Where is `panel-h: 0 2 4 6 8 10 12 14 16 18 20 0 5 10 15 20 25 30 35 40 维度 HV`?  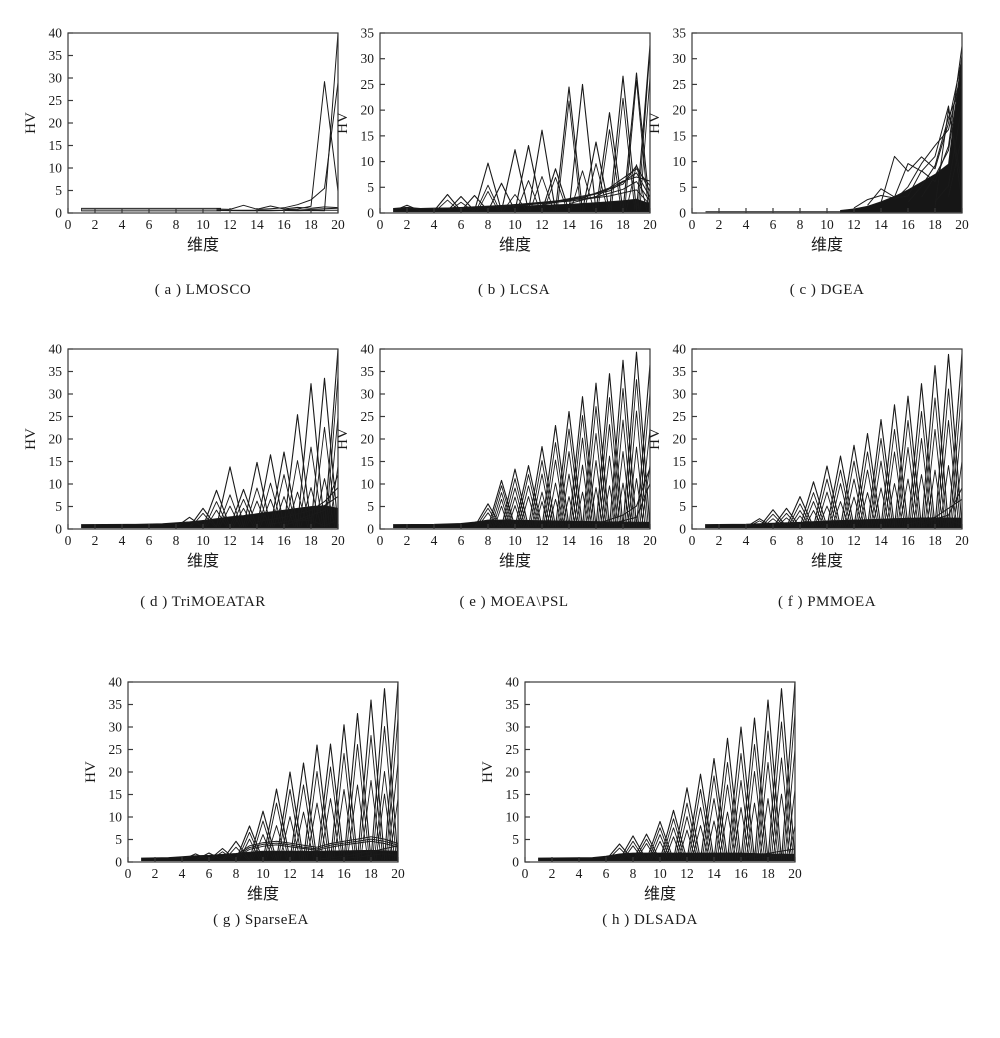 panel-h: 0 2 4 6 8 10 12 14 16 18 20 0 5 10 15 20 25 30 35 40 维度 HV is located at coordinates (642, 794).